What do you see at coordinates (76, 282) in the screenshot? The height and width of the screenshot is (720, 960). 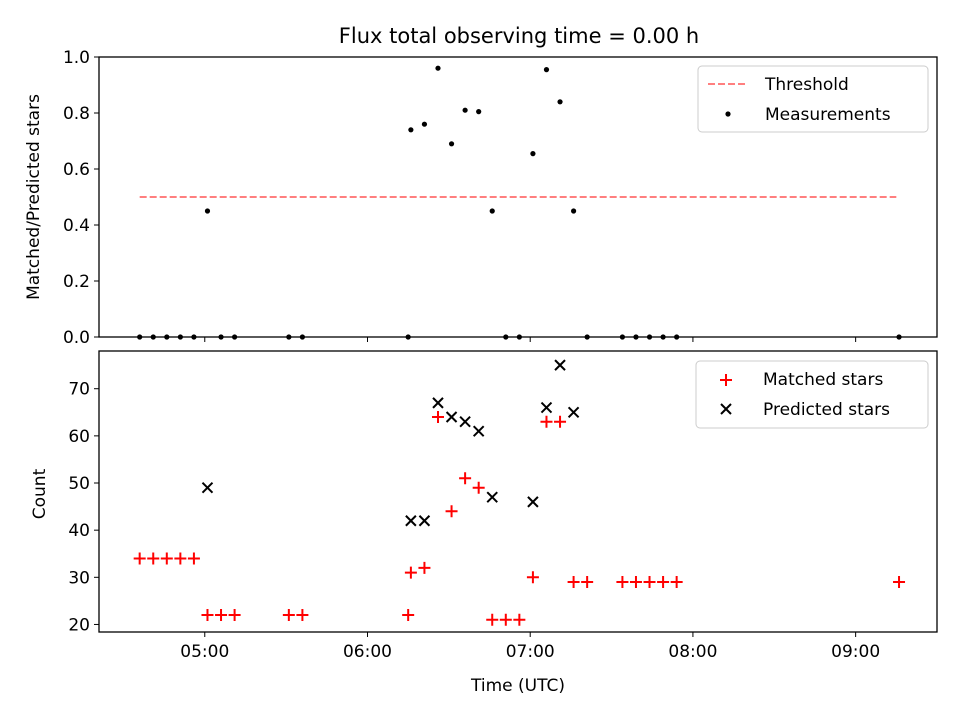 I see `top-y-tick-label: 0.2` at bounding box center [76, 282].